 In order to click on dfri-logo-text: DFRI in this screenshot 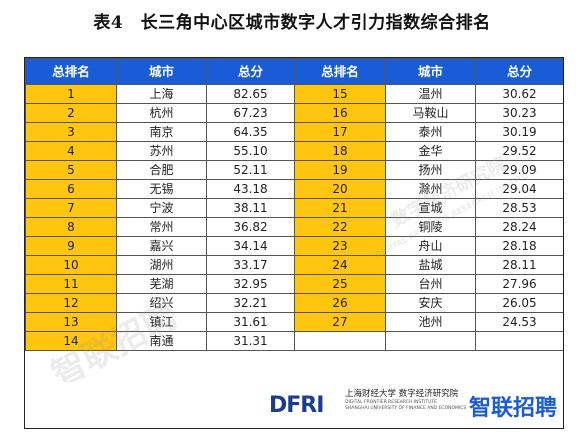, I will do `click(296, 405)`.